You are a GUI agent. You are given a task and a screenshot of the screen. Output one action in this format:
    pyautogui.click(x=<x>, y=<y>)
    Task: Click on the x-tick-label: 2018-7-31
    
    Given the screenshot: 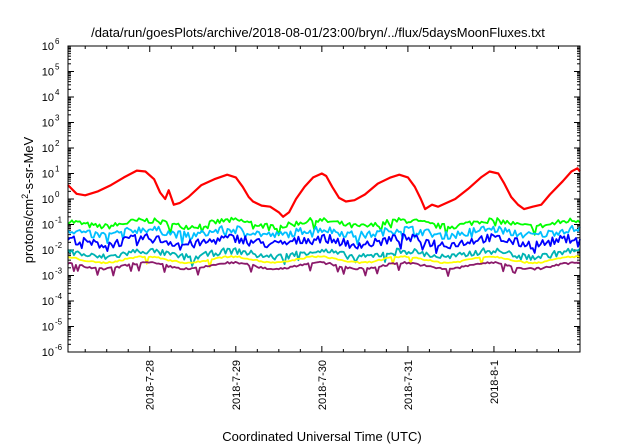 What is the action you would take?
    pyautogui.click(x=409, y=385)
    